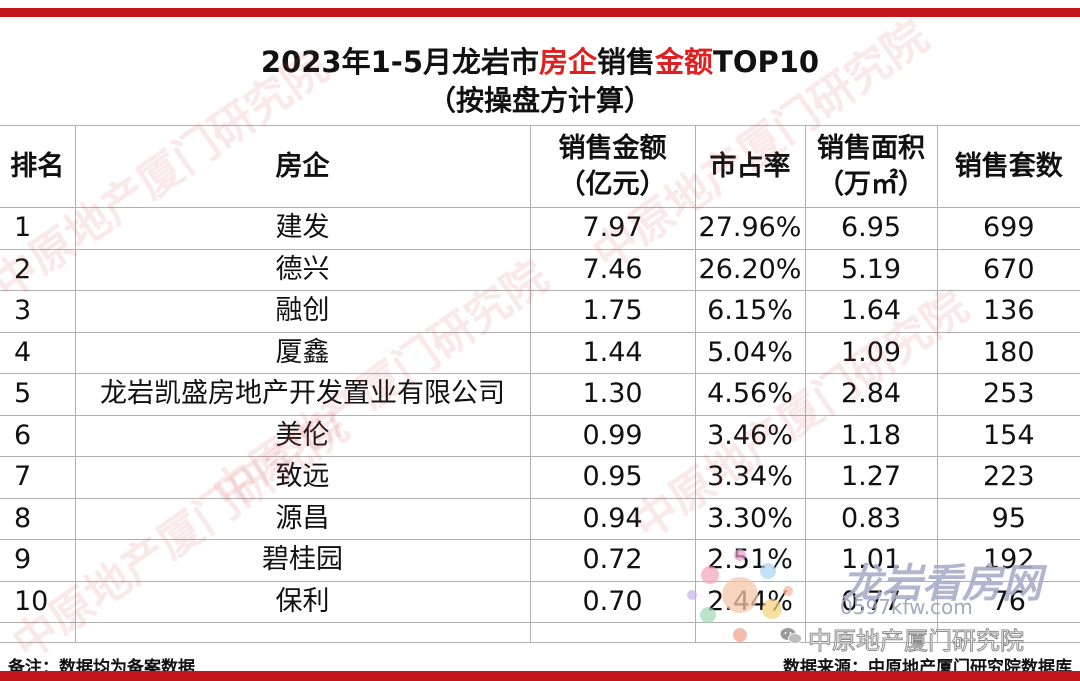 The width and height of the screenshot is (1080, 681). I want to click on cell-rank: 2, so click(38, 269).